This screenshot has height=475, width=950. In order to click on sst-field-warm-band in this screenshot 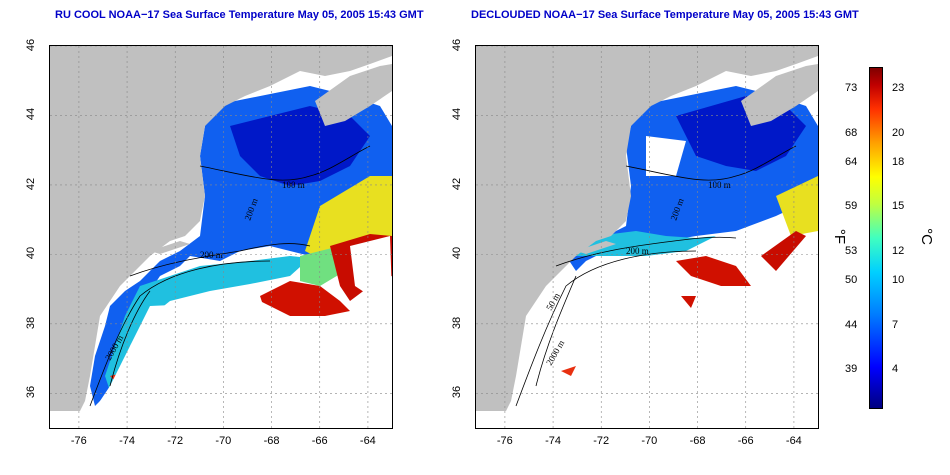, I will do `click(713, 271)`.